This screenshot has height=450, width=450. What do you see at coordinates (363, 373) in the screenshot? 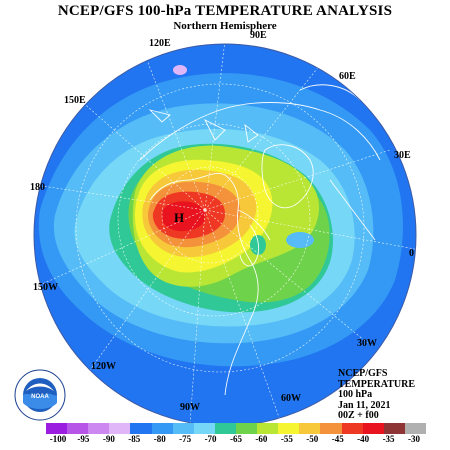
I see `info-model: NCEP/GFS` at bounding box center [363, 373].